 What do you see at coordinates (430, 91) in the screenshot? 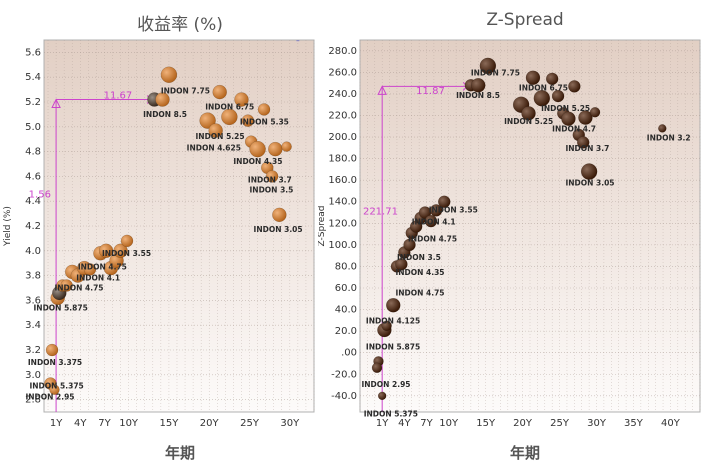
I see `annotation-label: 11.87` at bounding box center [430, 91].